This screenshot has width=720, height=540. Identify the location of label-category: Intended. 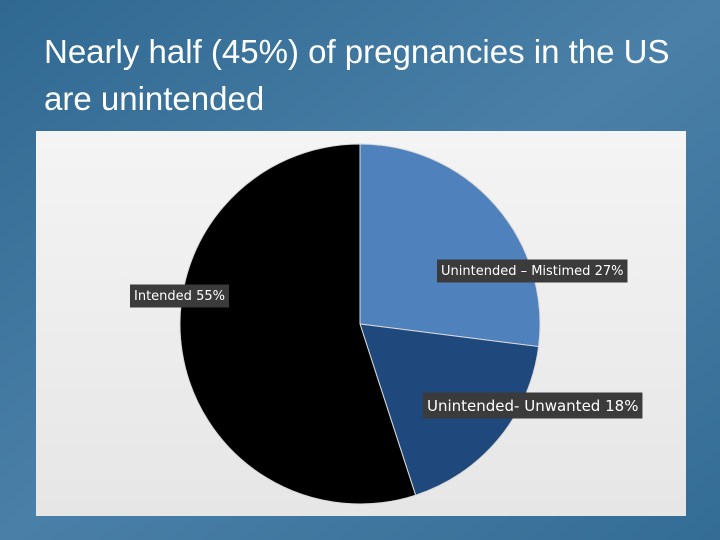
(163, 296).